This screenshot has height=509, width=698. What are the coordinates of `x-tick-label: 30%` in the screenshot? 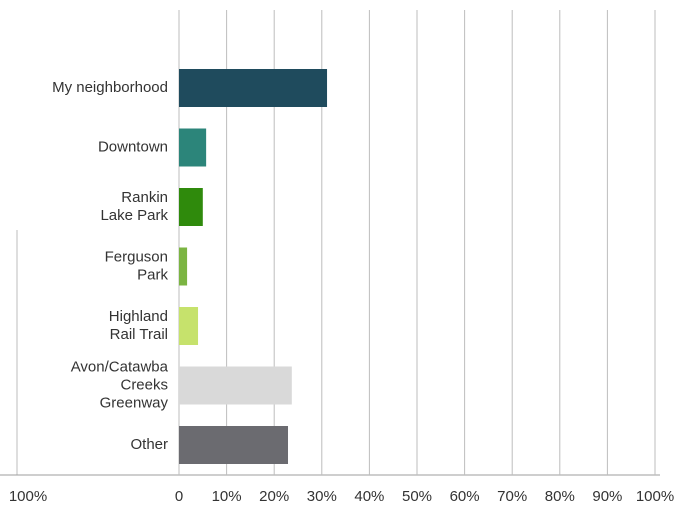 It's located at (322, 496).